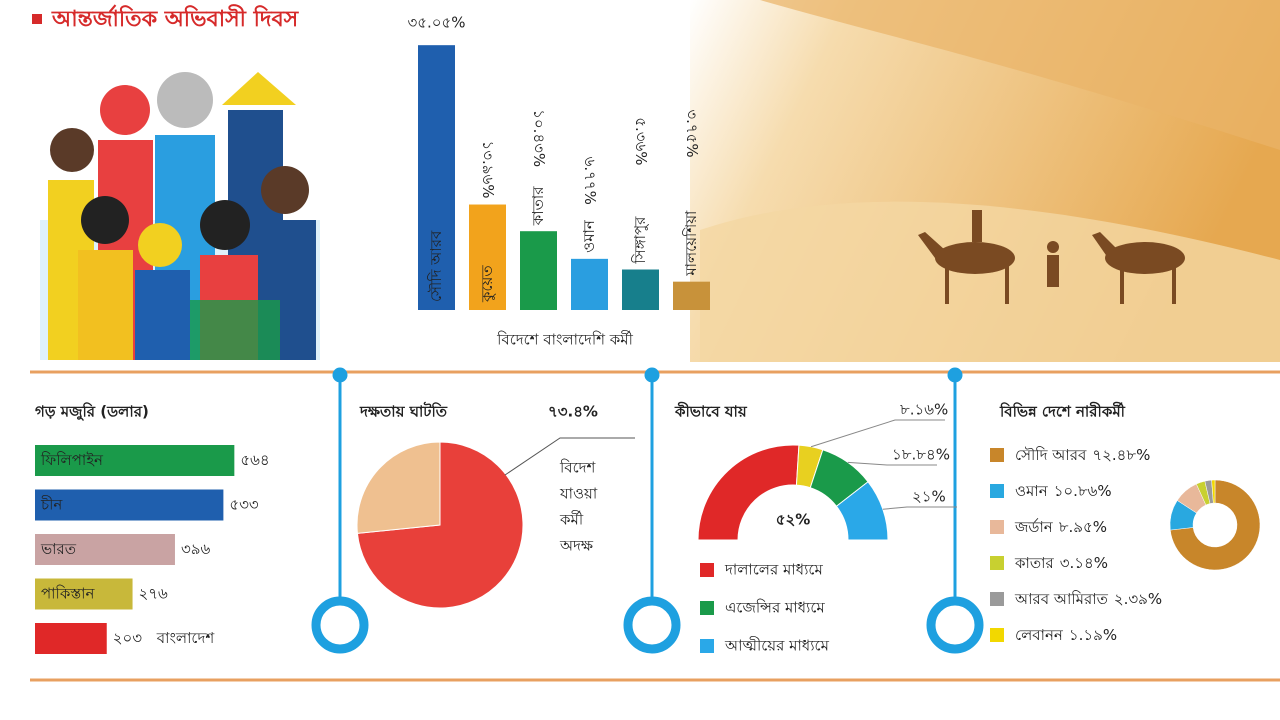  What do you see at coordinates (175, 18) in the screenshot?
I see `page-title: আন্তর্জাতিক অভিবাসী দিবস` at bounding box center [175, 18].